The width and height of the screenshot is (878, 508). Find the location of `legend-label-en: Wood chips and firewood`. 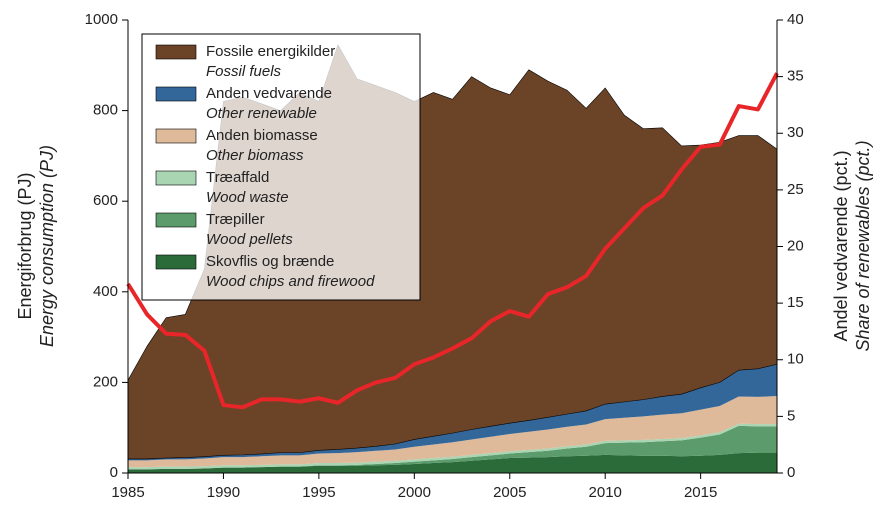

legend-label-en: Wood chips and firewood is located at coordinates (290, 281).